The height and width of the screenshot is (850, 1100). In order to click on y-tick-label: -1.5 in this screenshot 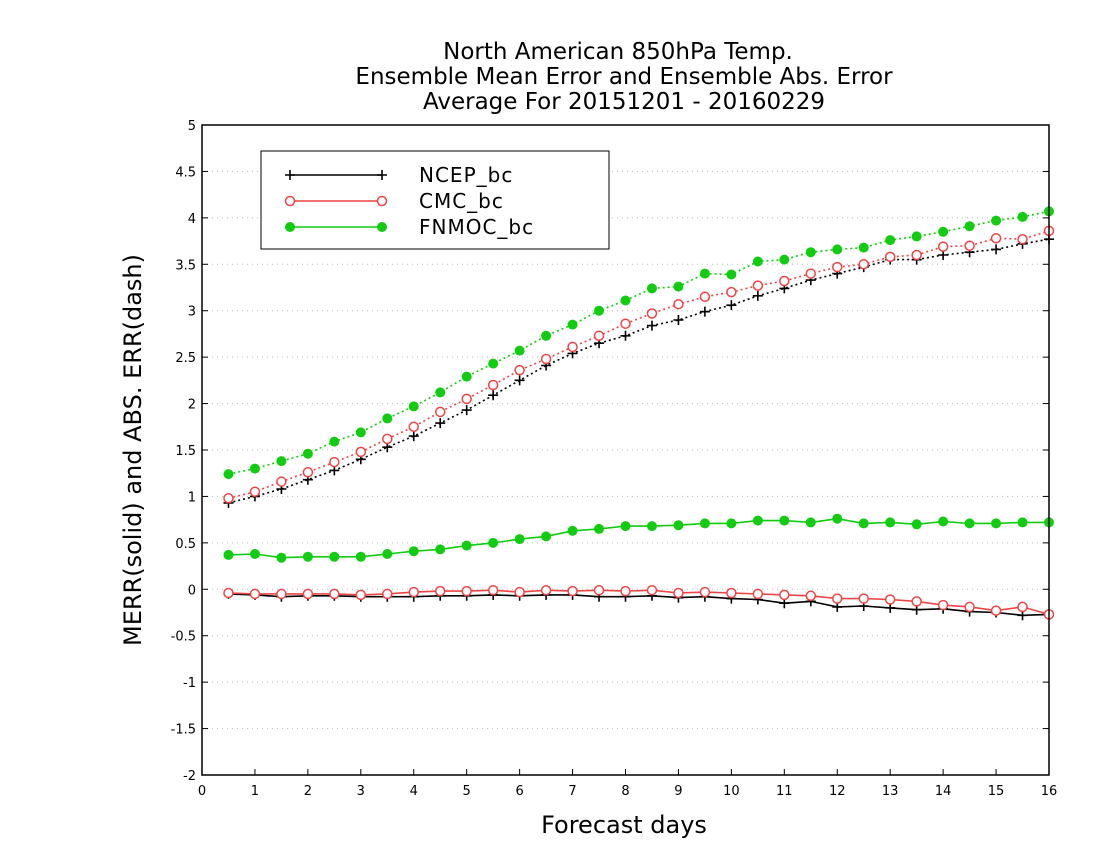, I will do `click(183, 730)`.